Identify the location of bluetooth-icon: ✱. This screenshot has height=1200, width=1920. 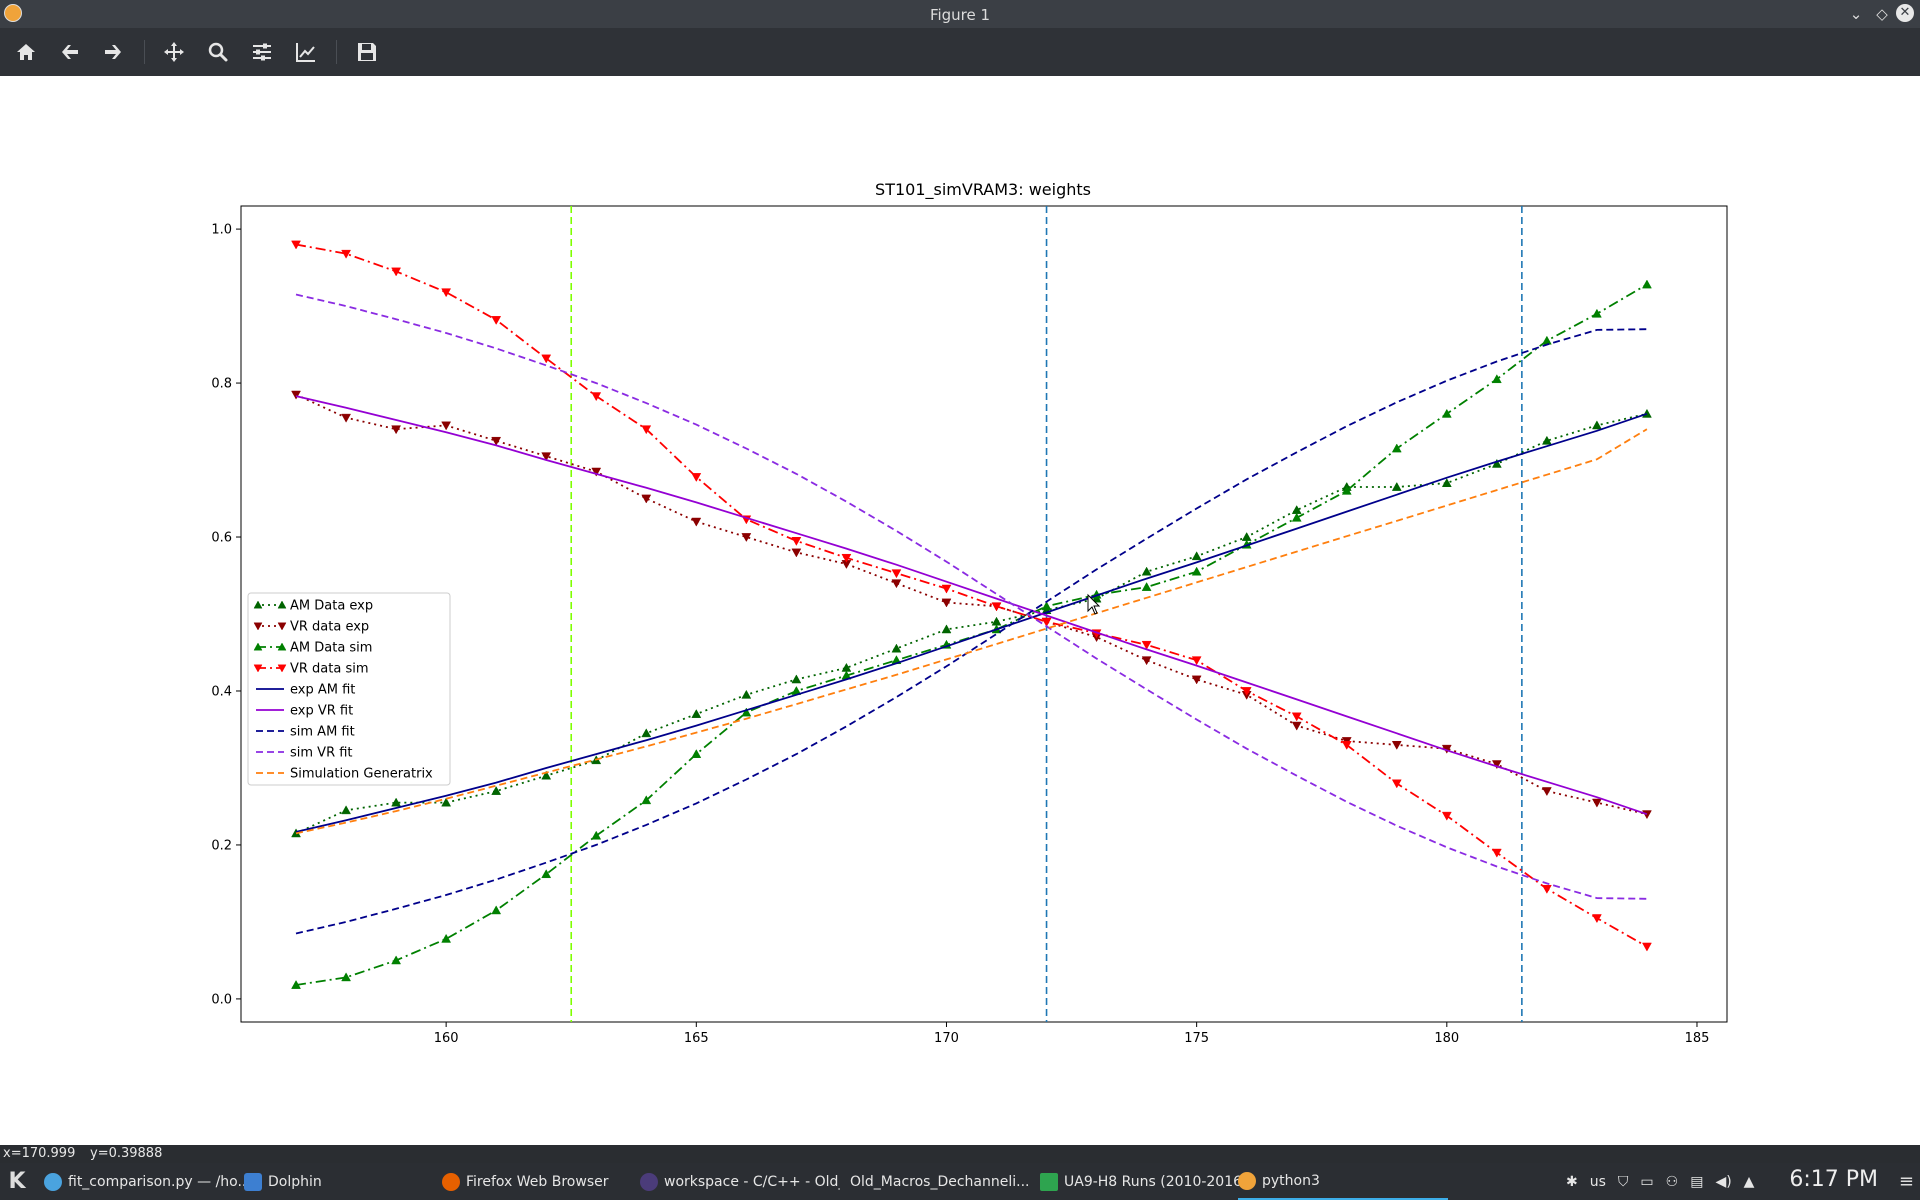
(1572, 1181).